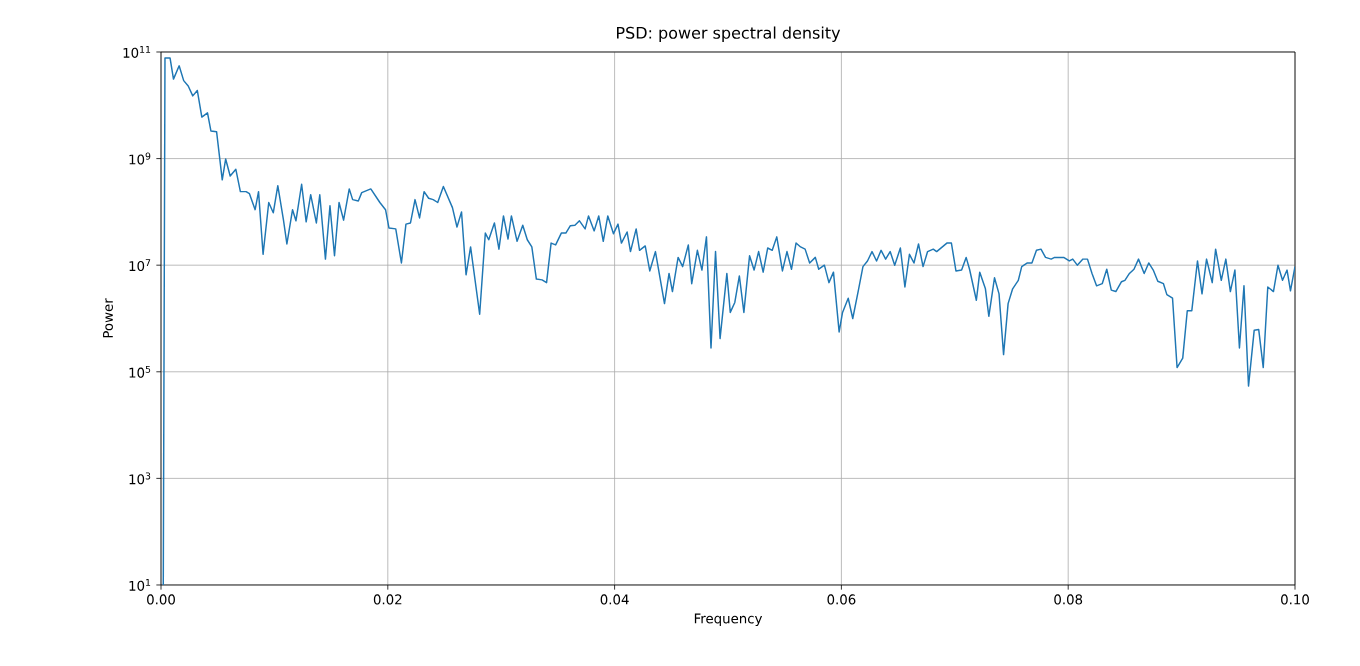 The width and height of the screenshot is (1360, 666). Describe the element at coordinates (140, 265) in the screenshot. I see `y-tick-label: 10$^{7}$` at that location.